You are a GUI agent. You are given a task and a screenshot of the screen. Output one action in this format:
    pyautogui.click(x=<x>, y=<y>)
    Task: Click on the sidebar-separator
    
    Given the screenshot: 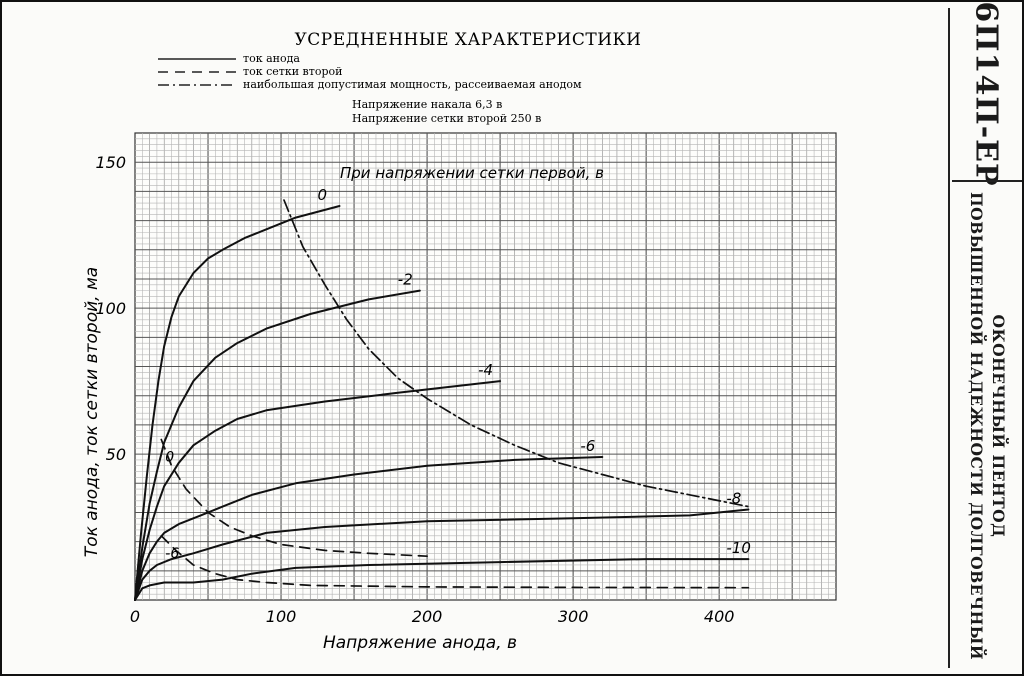 What is the action you would take?
    pyautogui.click(x=987, y=181)
    